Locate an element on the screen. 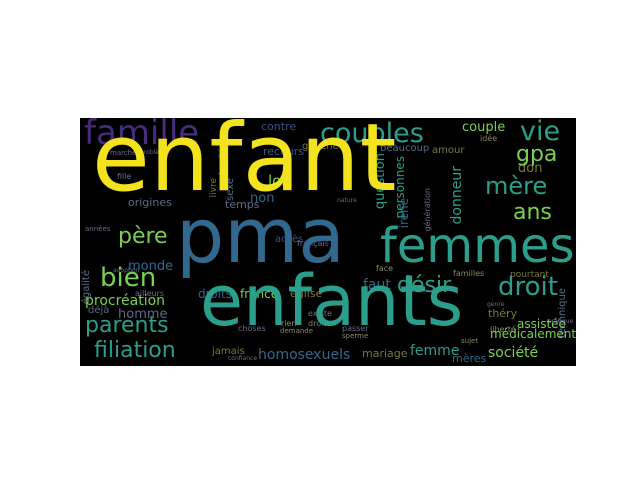 The width and height of the screenshot is (640, 480). cloud-word: monde is located at coordinates (151, 266).